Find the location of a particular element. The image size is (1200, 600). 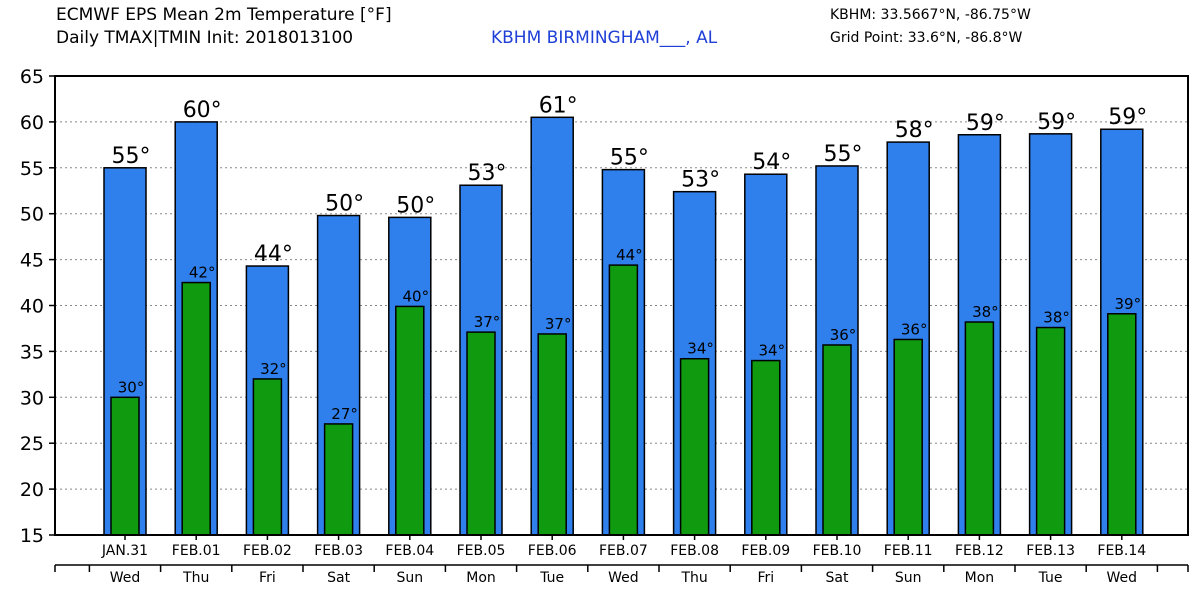

tmin-value-label: 30° is located at coordinates (131, 387).